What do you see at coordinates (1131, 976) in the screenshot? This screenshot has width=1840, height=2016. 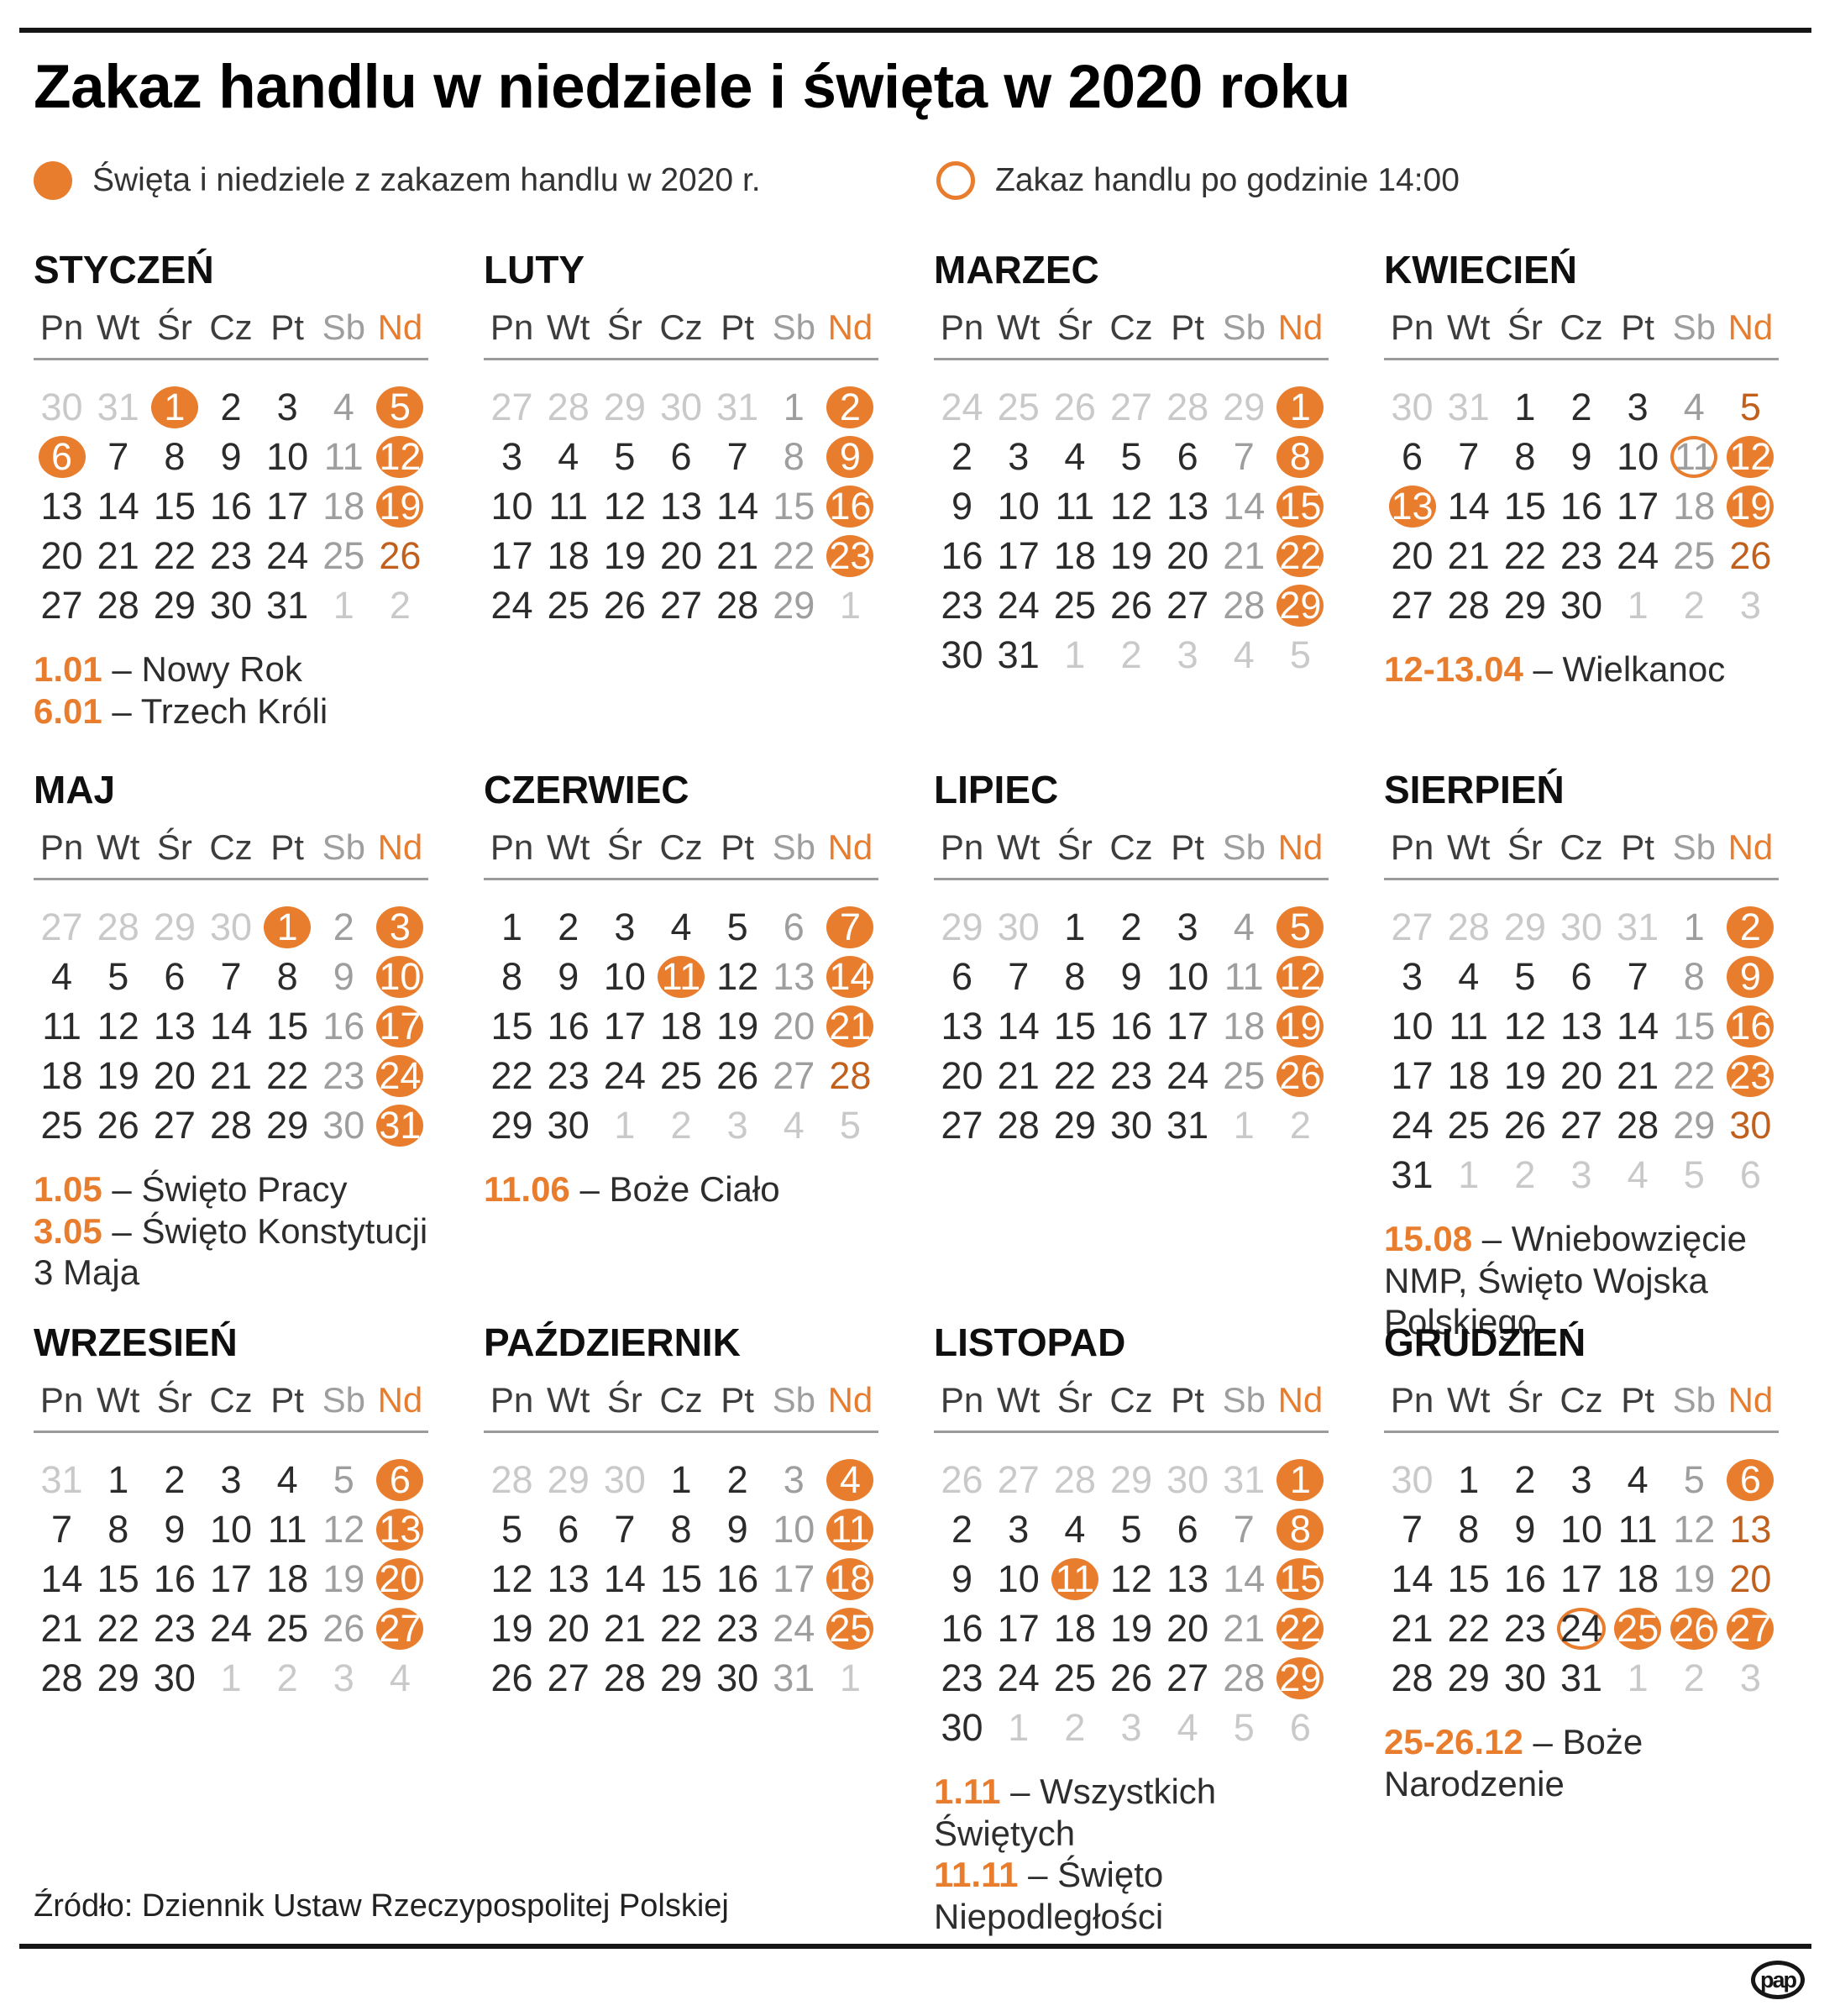 I see `week-row: 6 7 8 9 10 11 12` at bounding box center [1131, 976].